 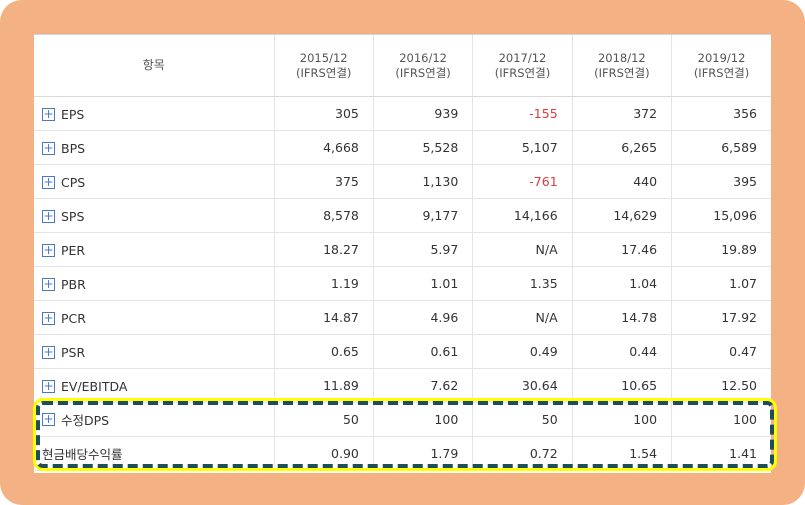 I want to click on row-label: EPS, so click(x=73, y=114).